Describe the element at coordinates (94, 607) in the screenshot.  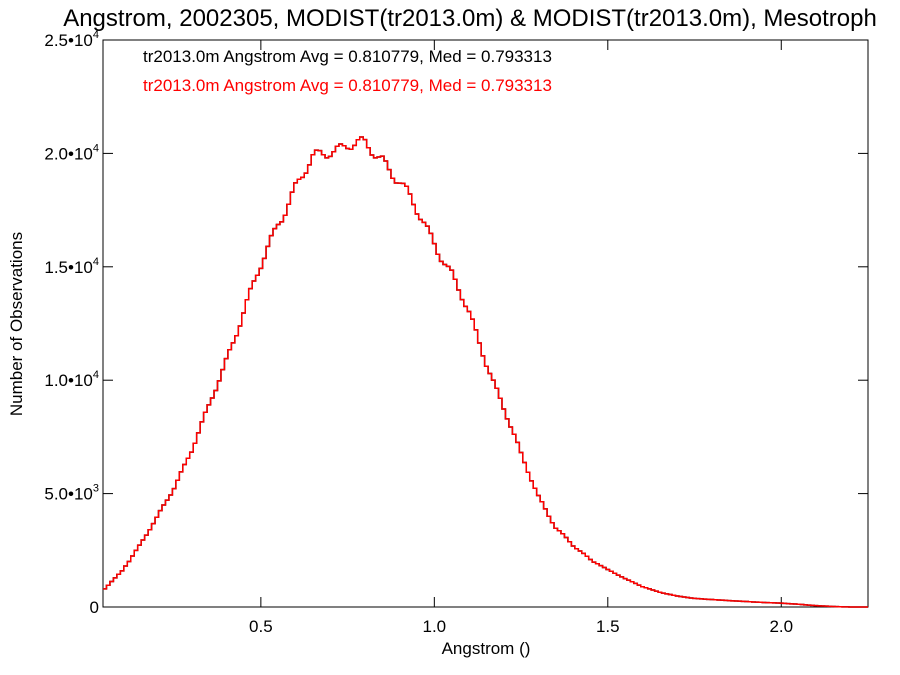
I see `y-tick-label: 0` at that location.